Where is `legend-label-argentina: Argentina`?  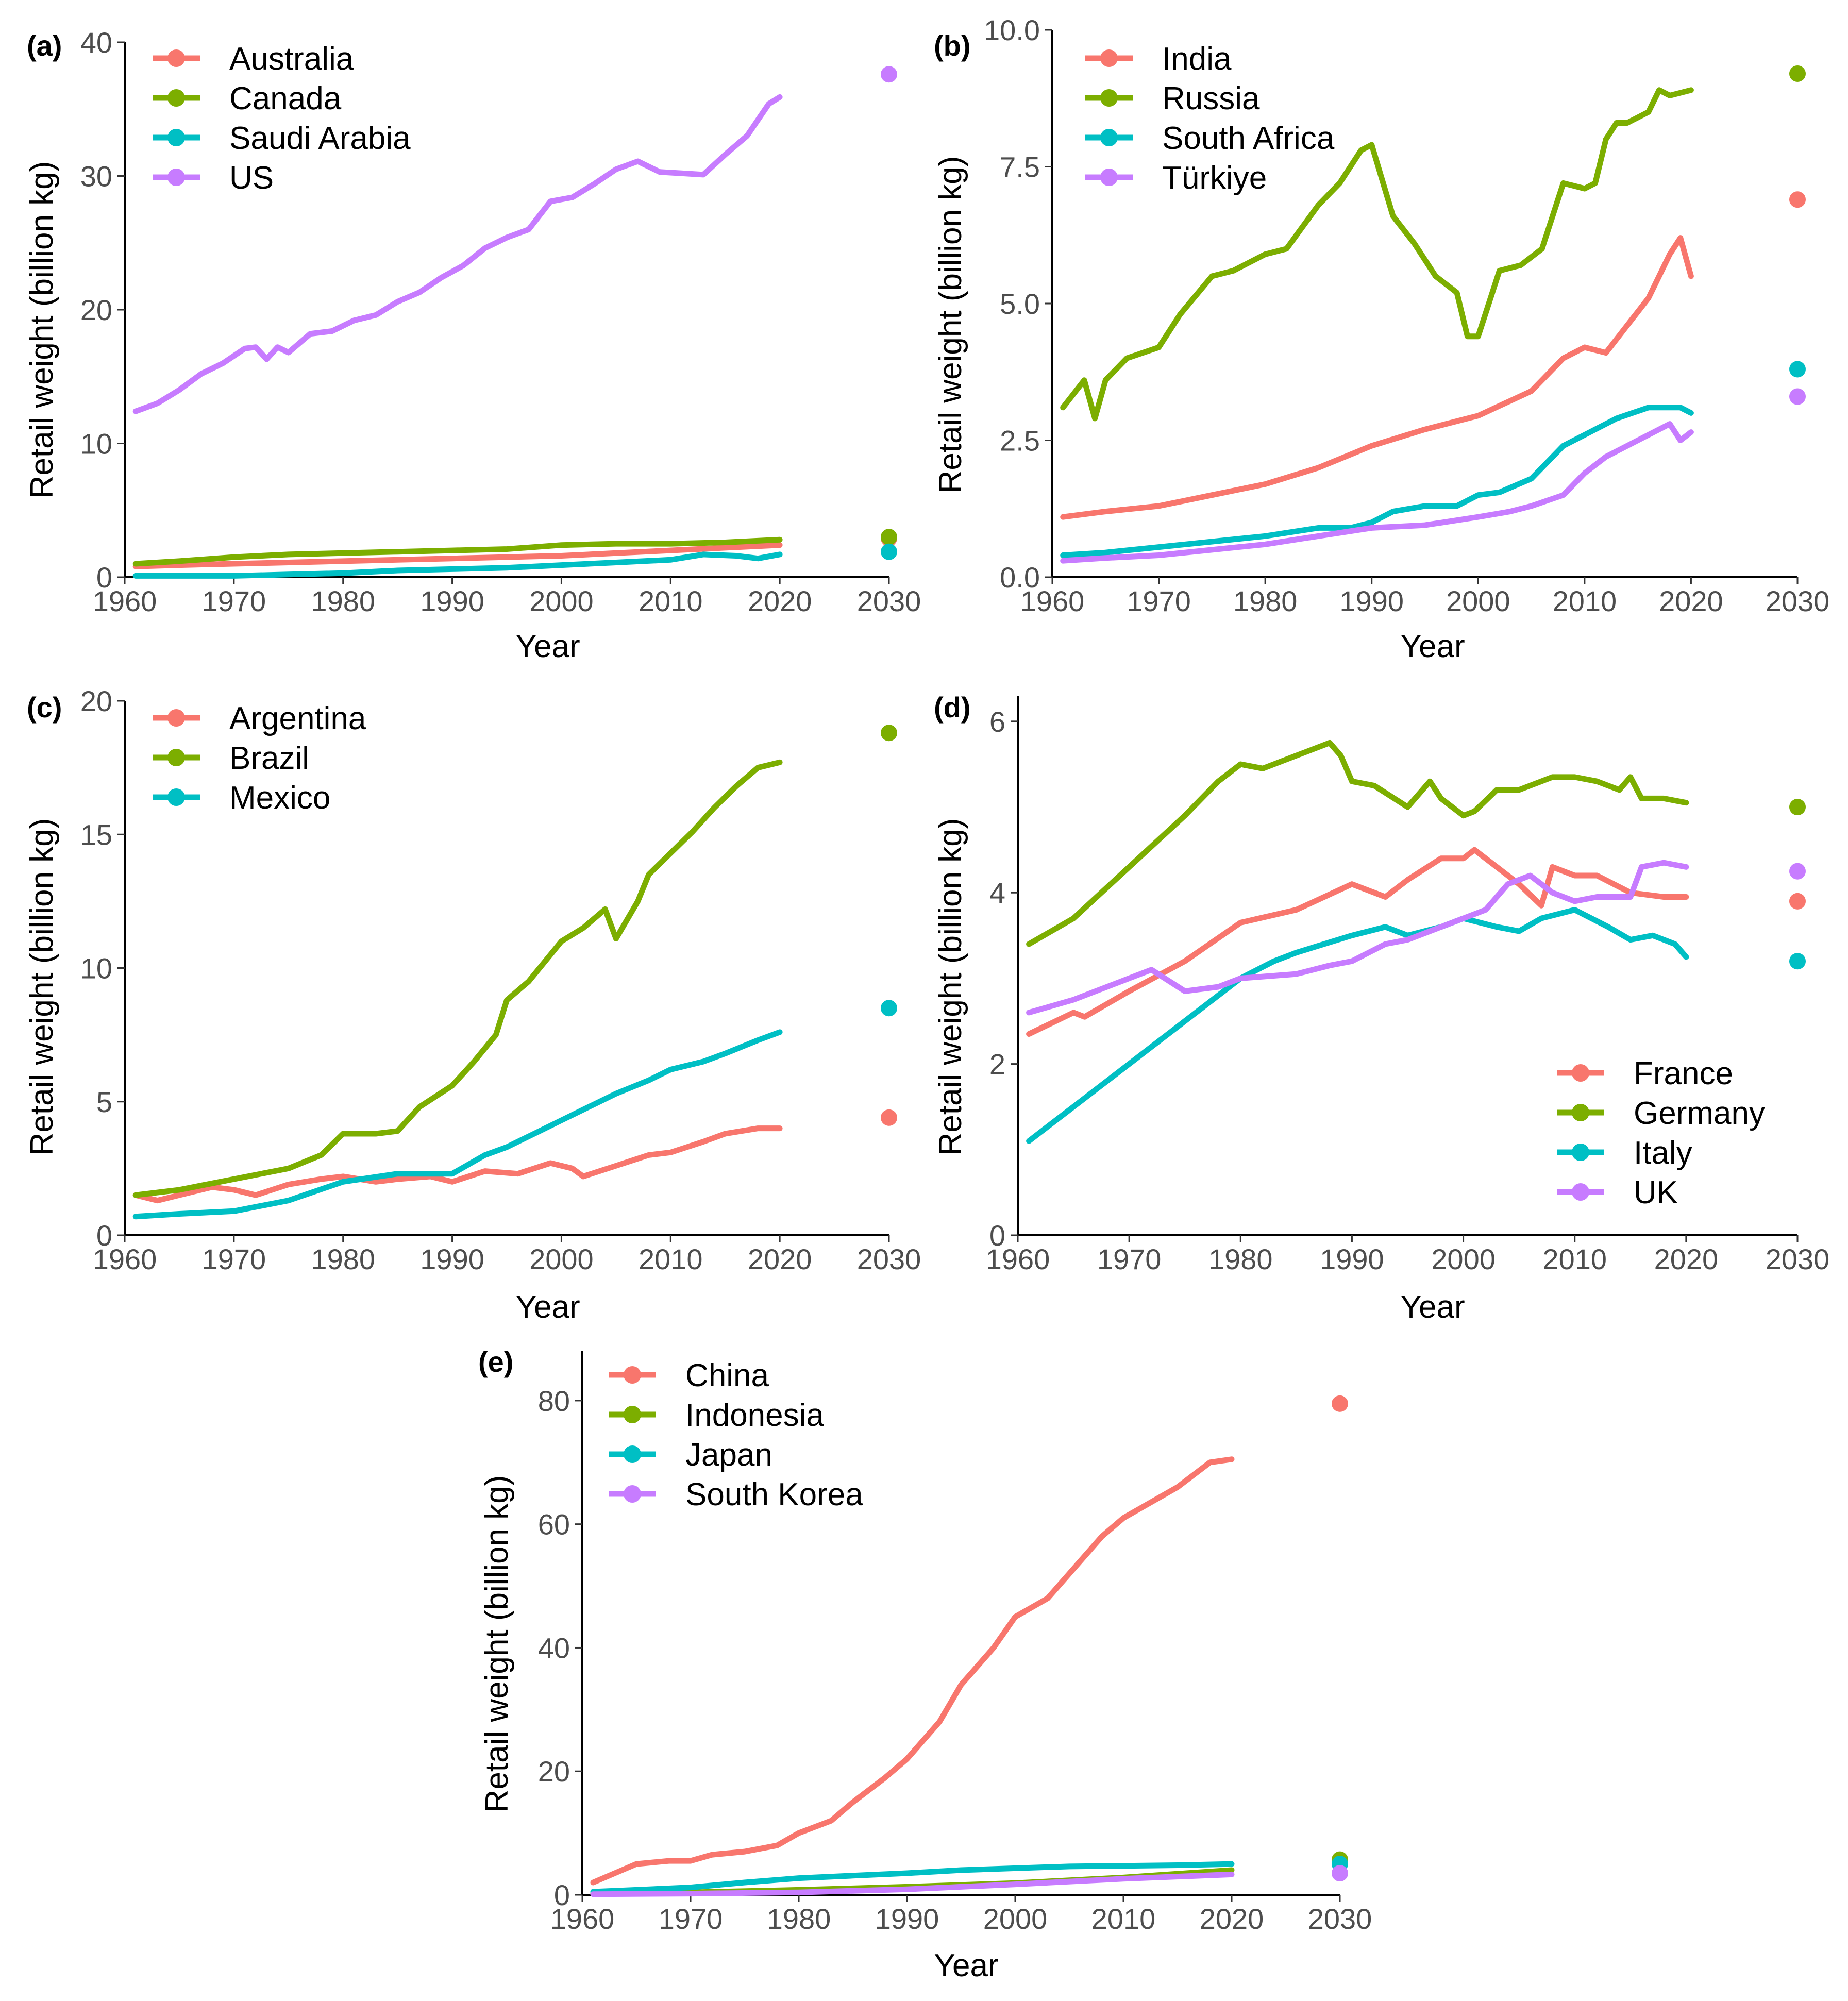 legend-label-argentina: Argentina is located at coordinates (297, 718).